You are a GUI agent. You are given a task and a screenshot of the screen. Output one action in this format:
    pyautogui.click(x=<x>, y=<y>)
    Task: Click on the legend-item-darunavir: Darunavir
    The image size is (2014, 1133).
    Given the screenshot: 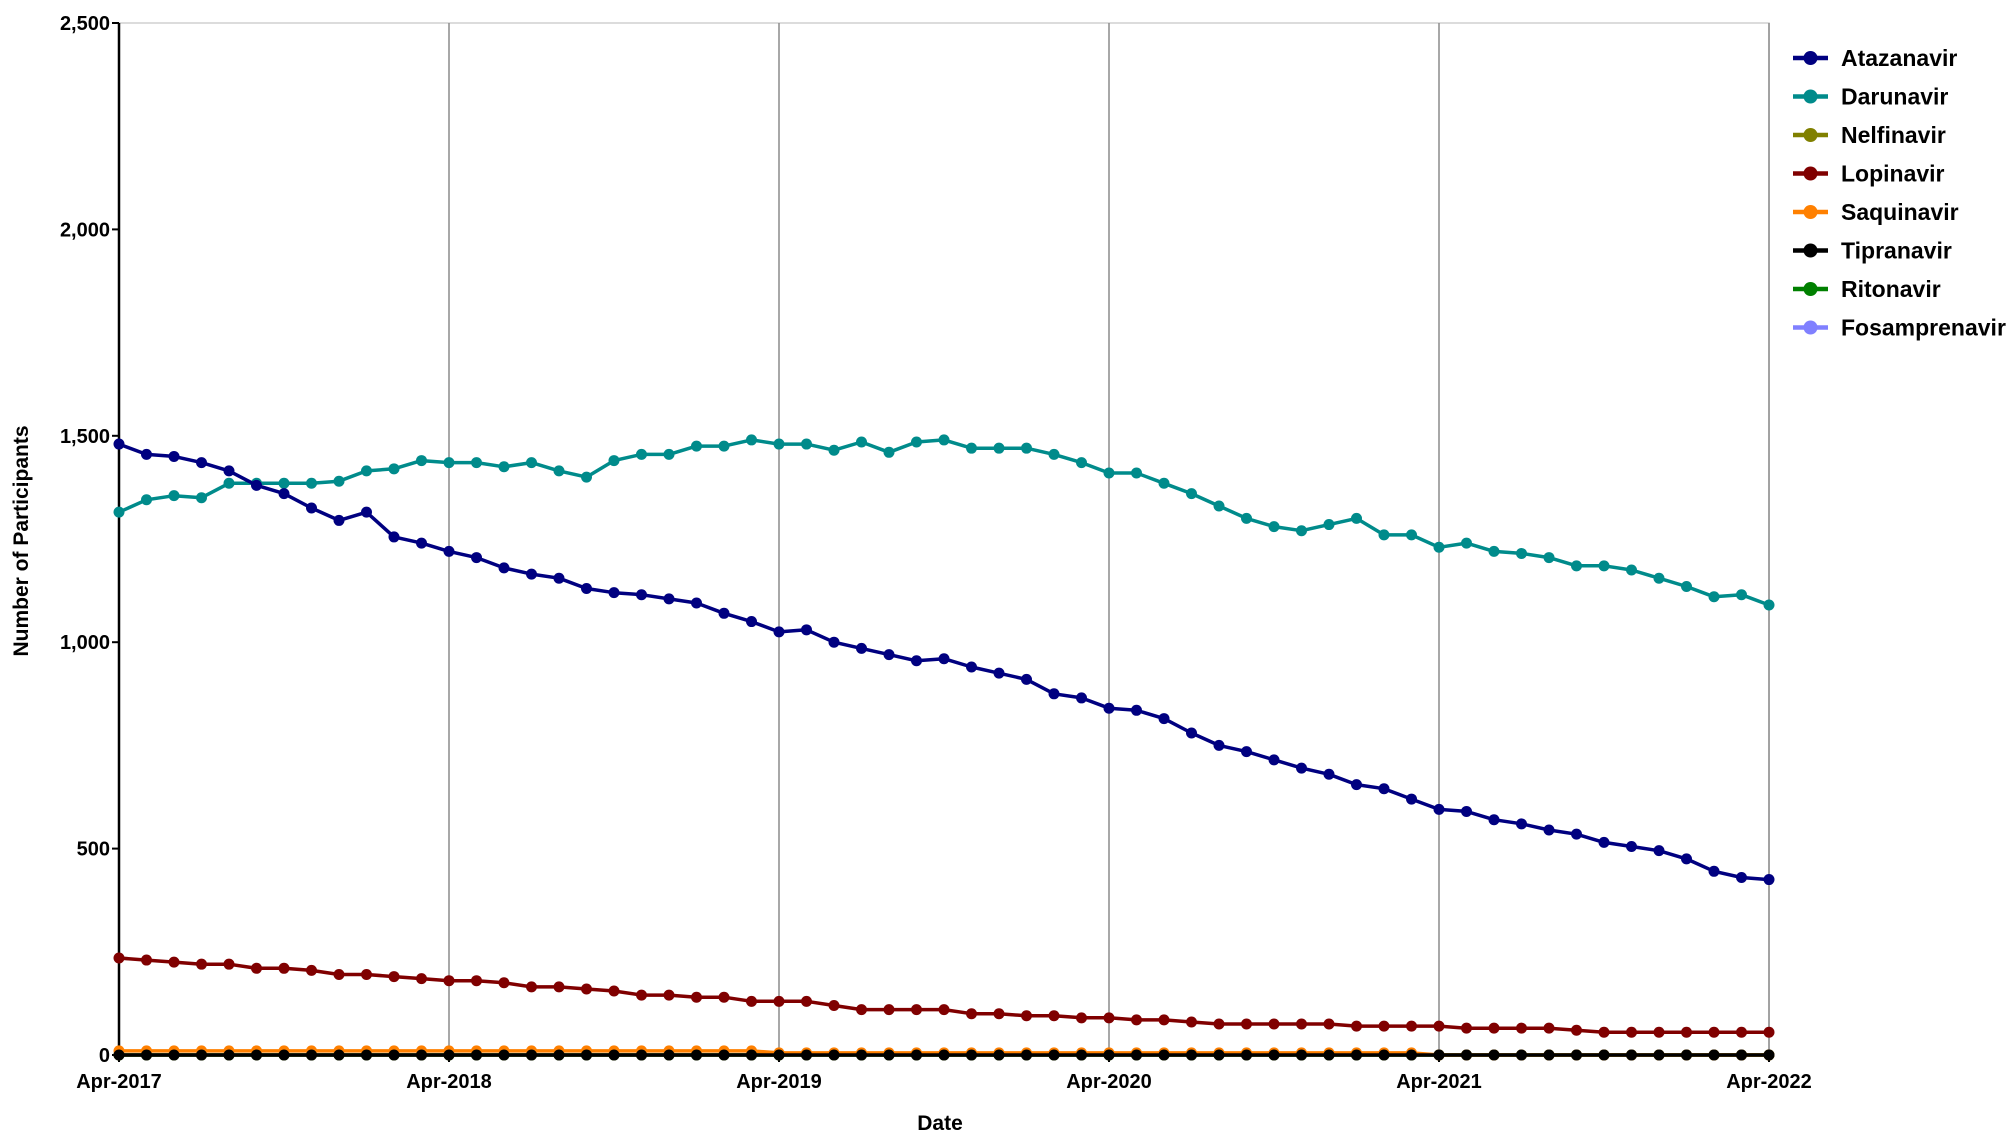 What is the action you would take?
    pyautogui.click(x=1870, y=97)
    